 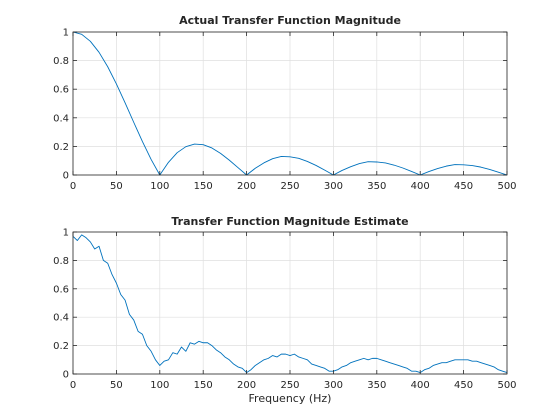 I want to click on bottom-chart-title: Transfer Function Magnitude Estimate, so click(x=289, y=221).